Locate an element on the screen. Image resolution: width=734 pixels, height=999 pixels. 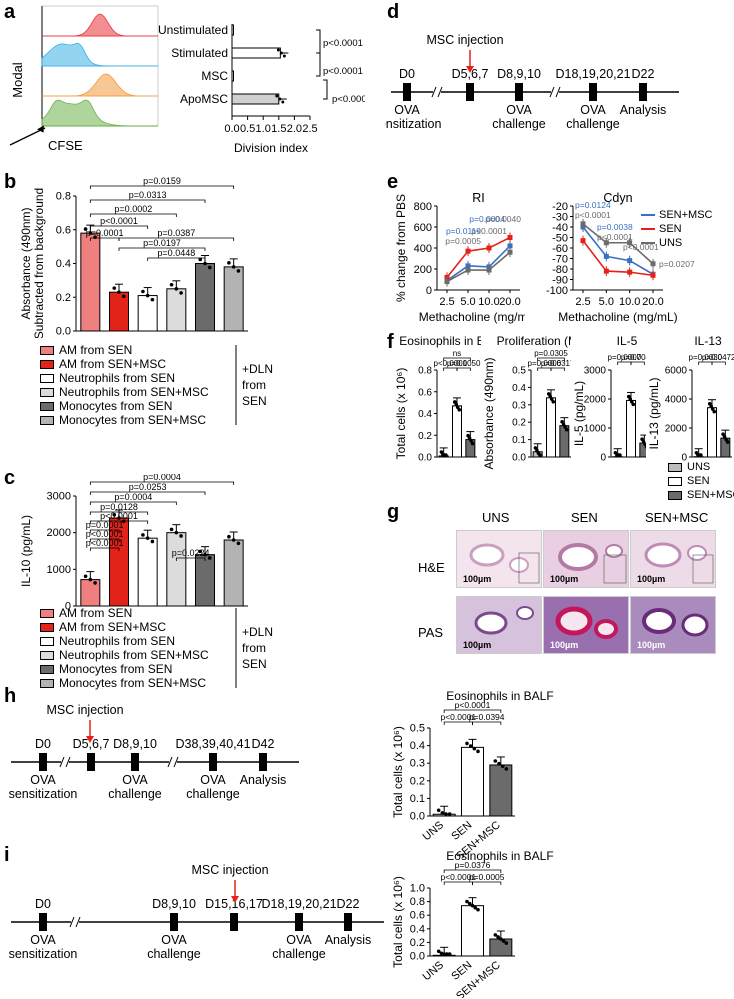
scale-he-senmsc: 100µm is located at coordinates (651, 579).